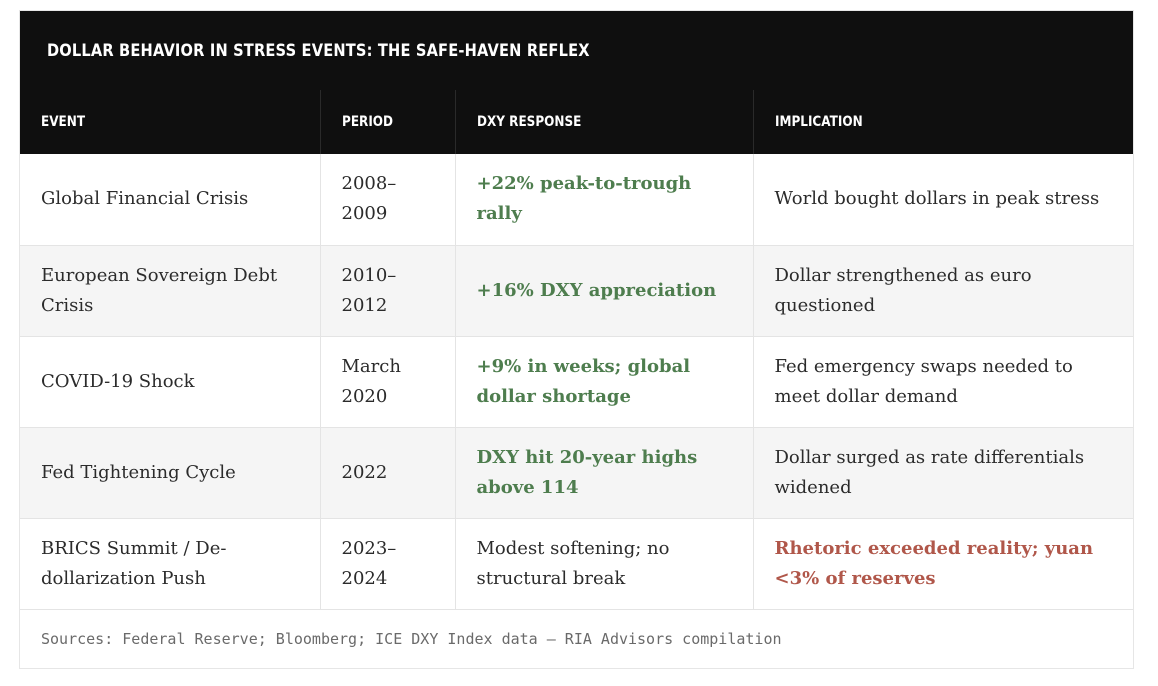  I want to click on header-row: EVENT PERIOD DXY RESPONSE IMPLICATION, so click(576, 122).